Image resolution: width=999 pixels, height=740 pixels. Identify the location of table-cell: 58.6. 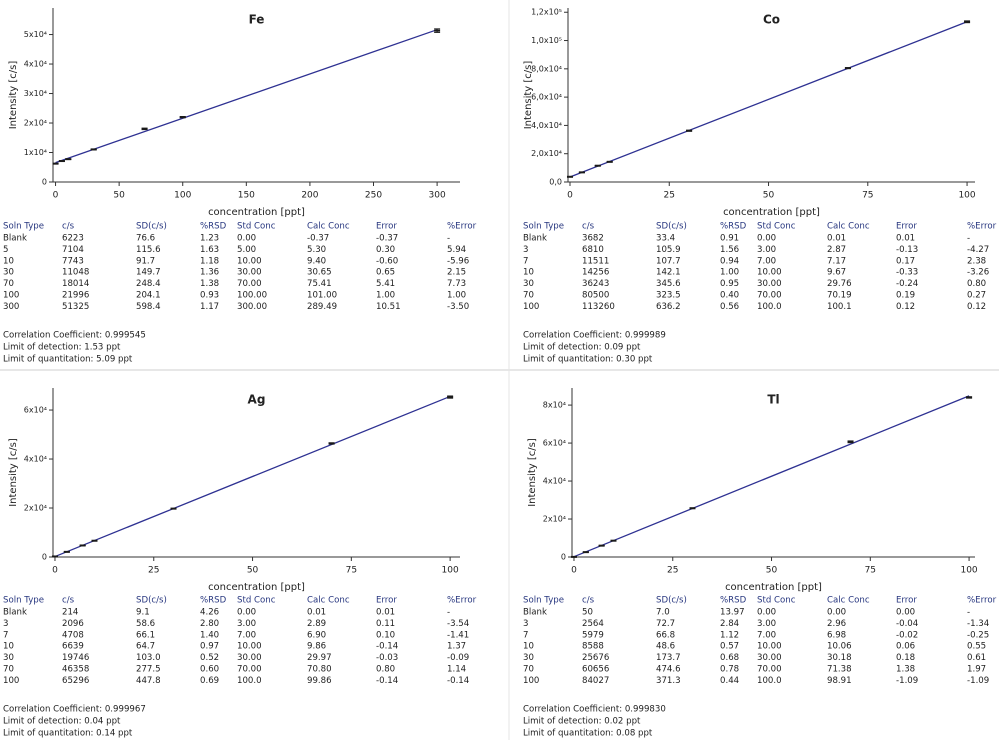
(145, 624).